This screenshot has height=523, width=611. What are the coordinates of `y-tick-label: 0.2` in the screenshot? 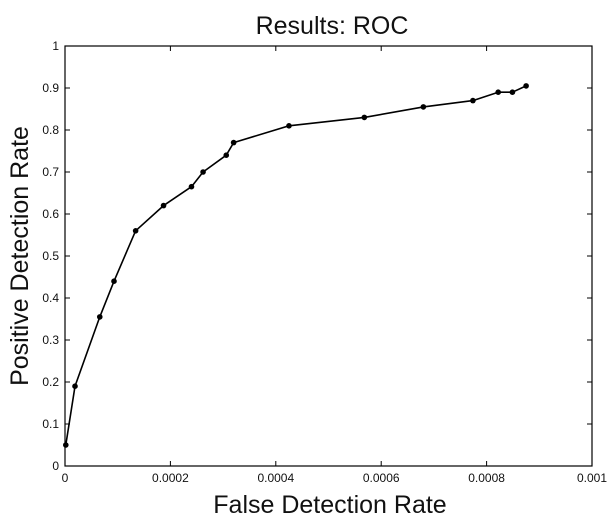 It's located at (50, 382).